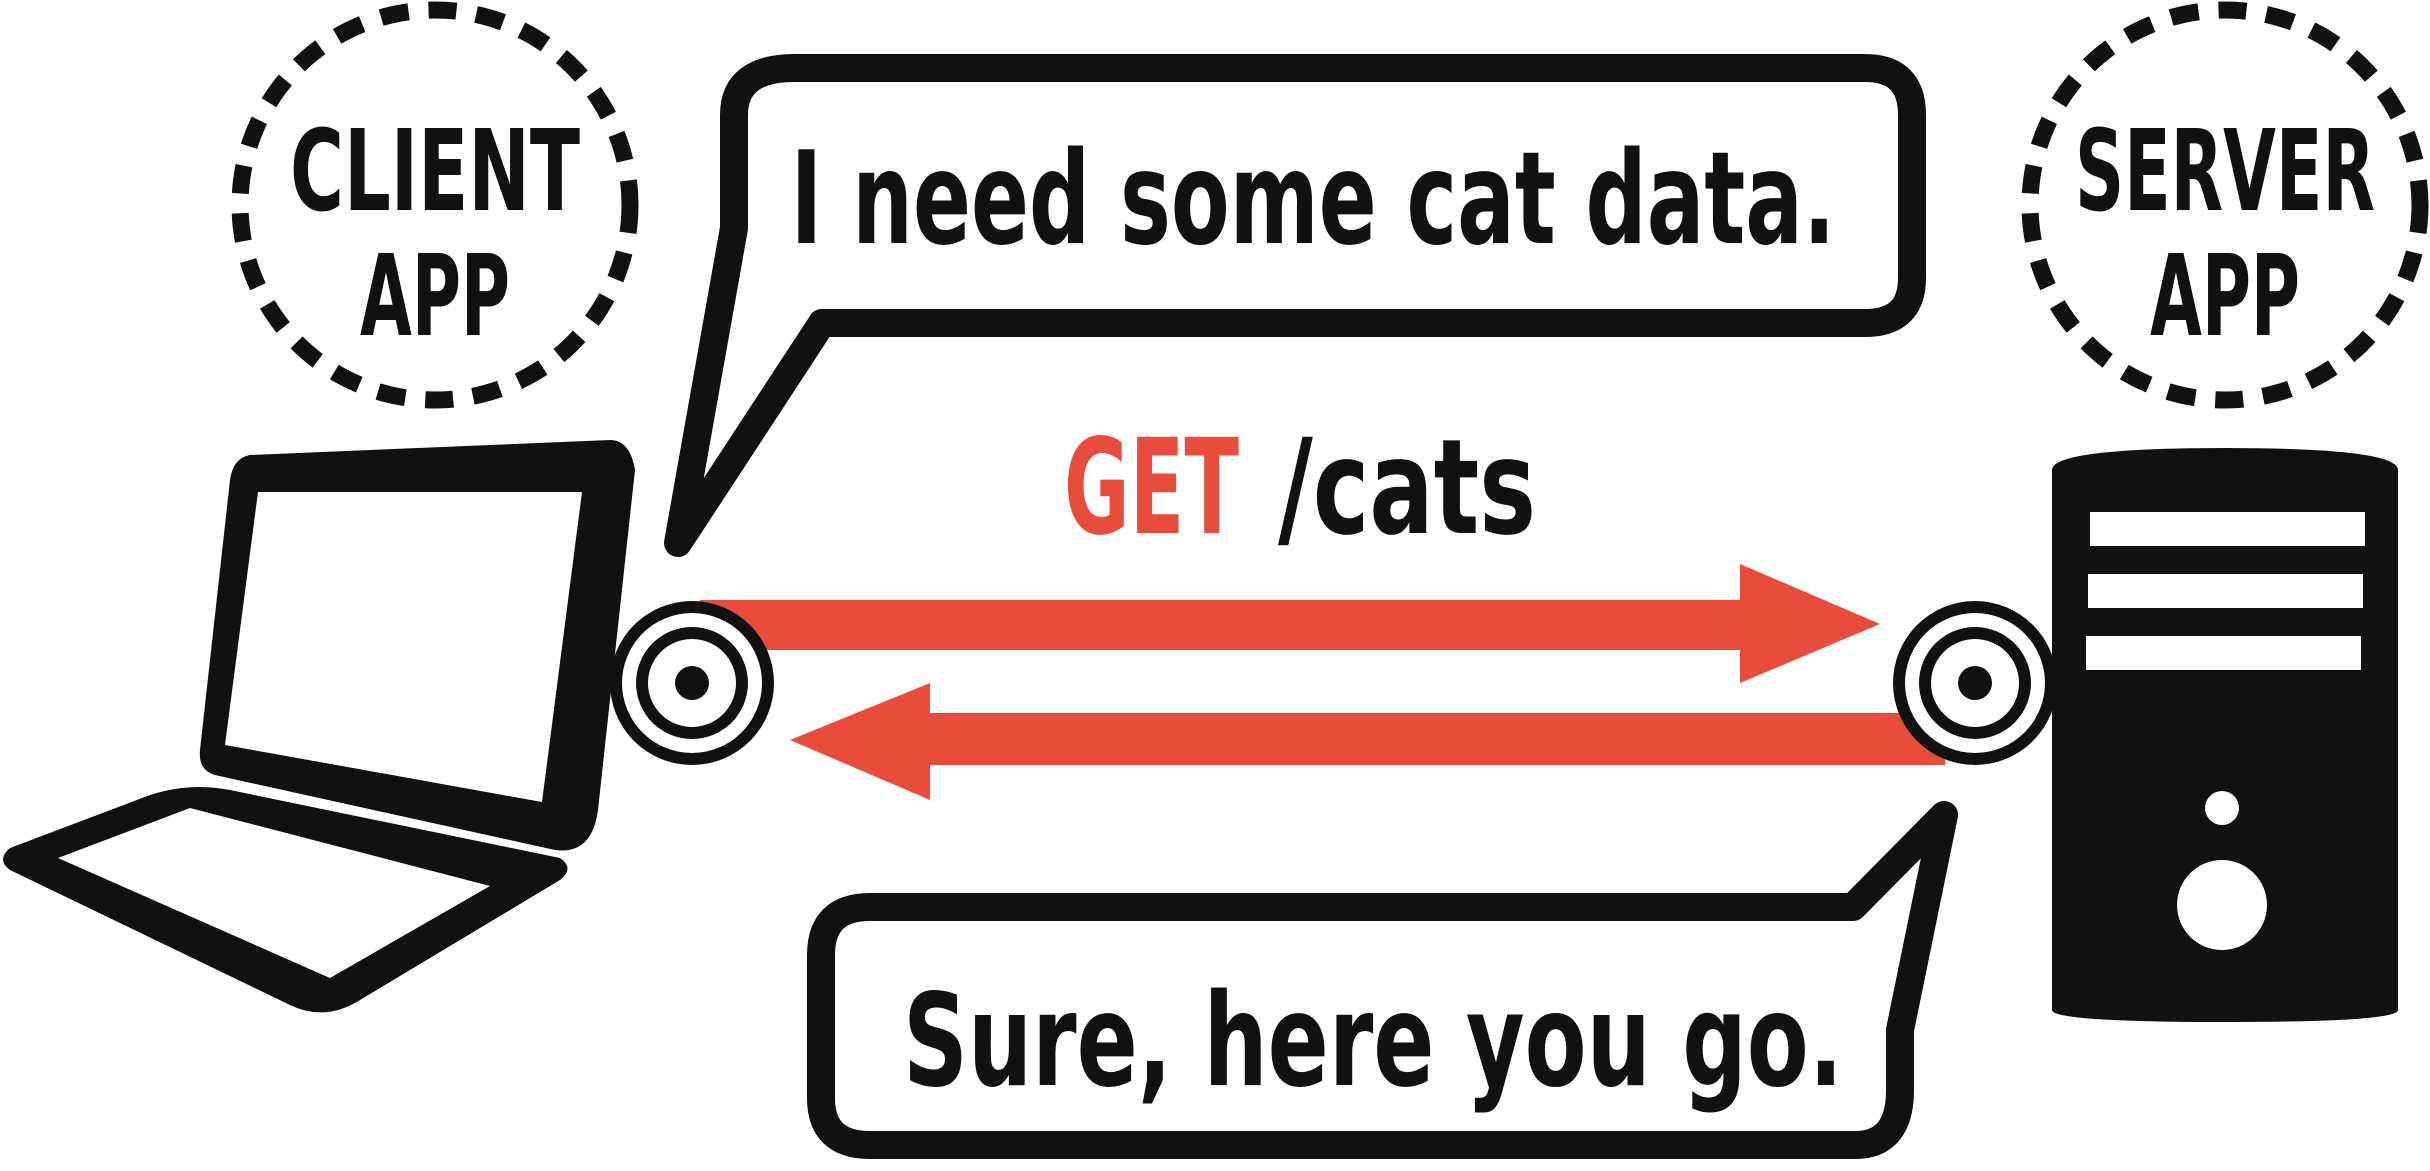 Image resolution: width=2430 pixels, height=1171 pixels. I want to click on client-port, so click(692, 683).